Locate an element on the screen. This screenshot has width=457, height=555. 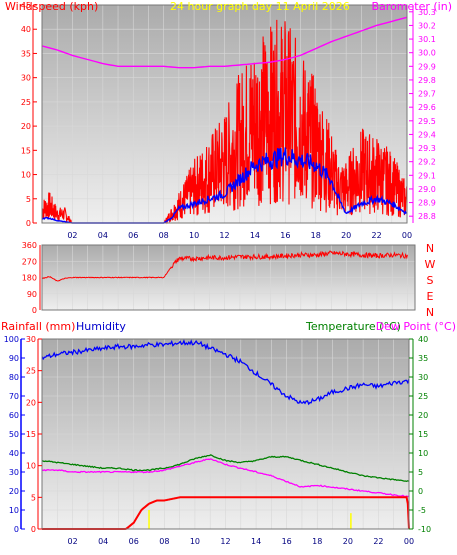
temperature-axis: -10 -5 0 5 10 15 20 25 30 35 40 is located at coordinates (420, 434).